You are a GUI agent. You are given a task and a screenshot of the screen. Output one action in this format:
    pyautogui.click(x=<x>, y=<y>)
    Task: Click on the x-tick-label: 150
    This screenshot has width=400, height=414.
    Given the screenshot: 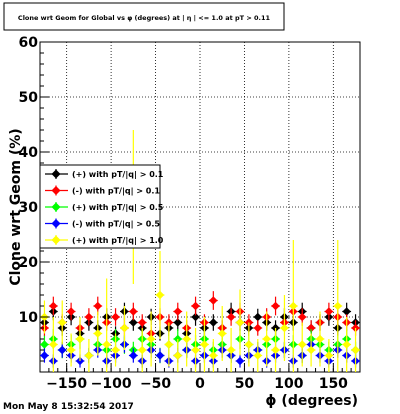 What is the action you would take?
    pyautogui.click(x=333, y=384)
    